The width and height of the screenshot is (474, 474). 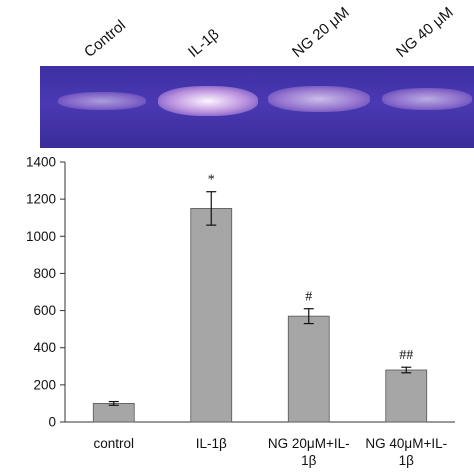 What do you see at coordinates (208, 101) in the screenshot?
I see `gel-band-il1b` at bounding box center [208, 101].